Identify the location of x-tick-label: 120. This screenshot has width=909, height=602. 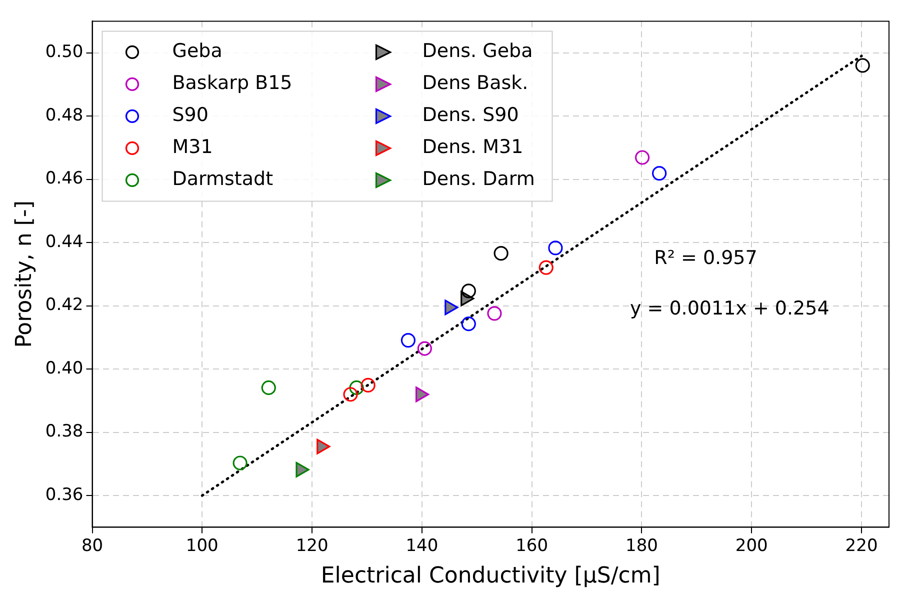
(312, 546).